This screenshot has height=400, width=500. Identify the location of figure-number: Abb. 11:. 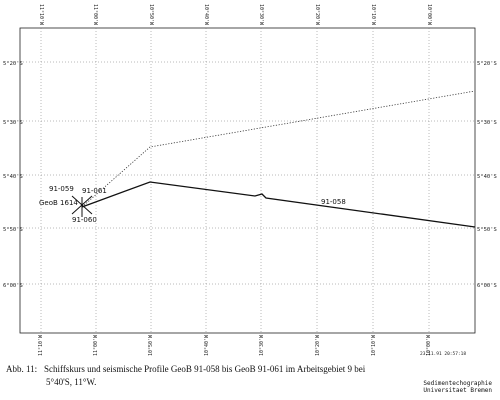
(22, 369).